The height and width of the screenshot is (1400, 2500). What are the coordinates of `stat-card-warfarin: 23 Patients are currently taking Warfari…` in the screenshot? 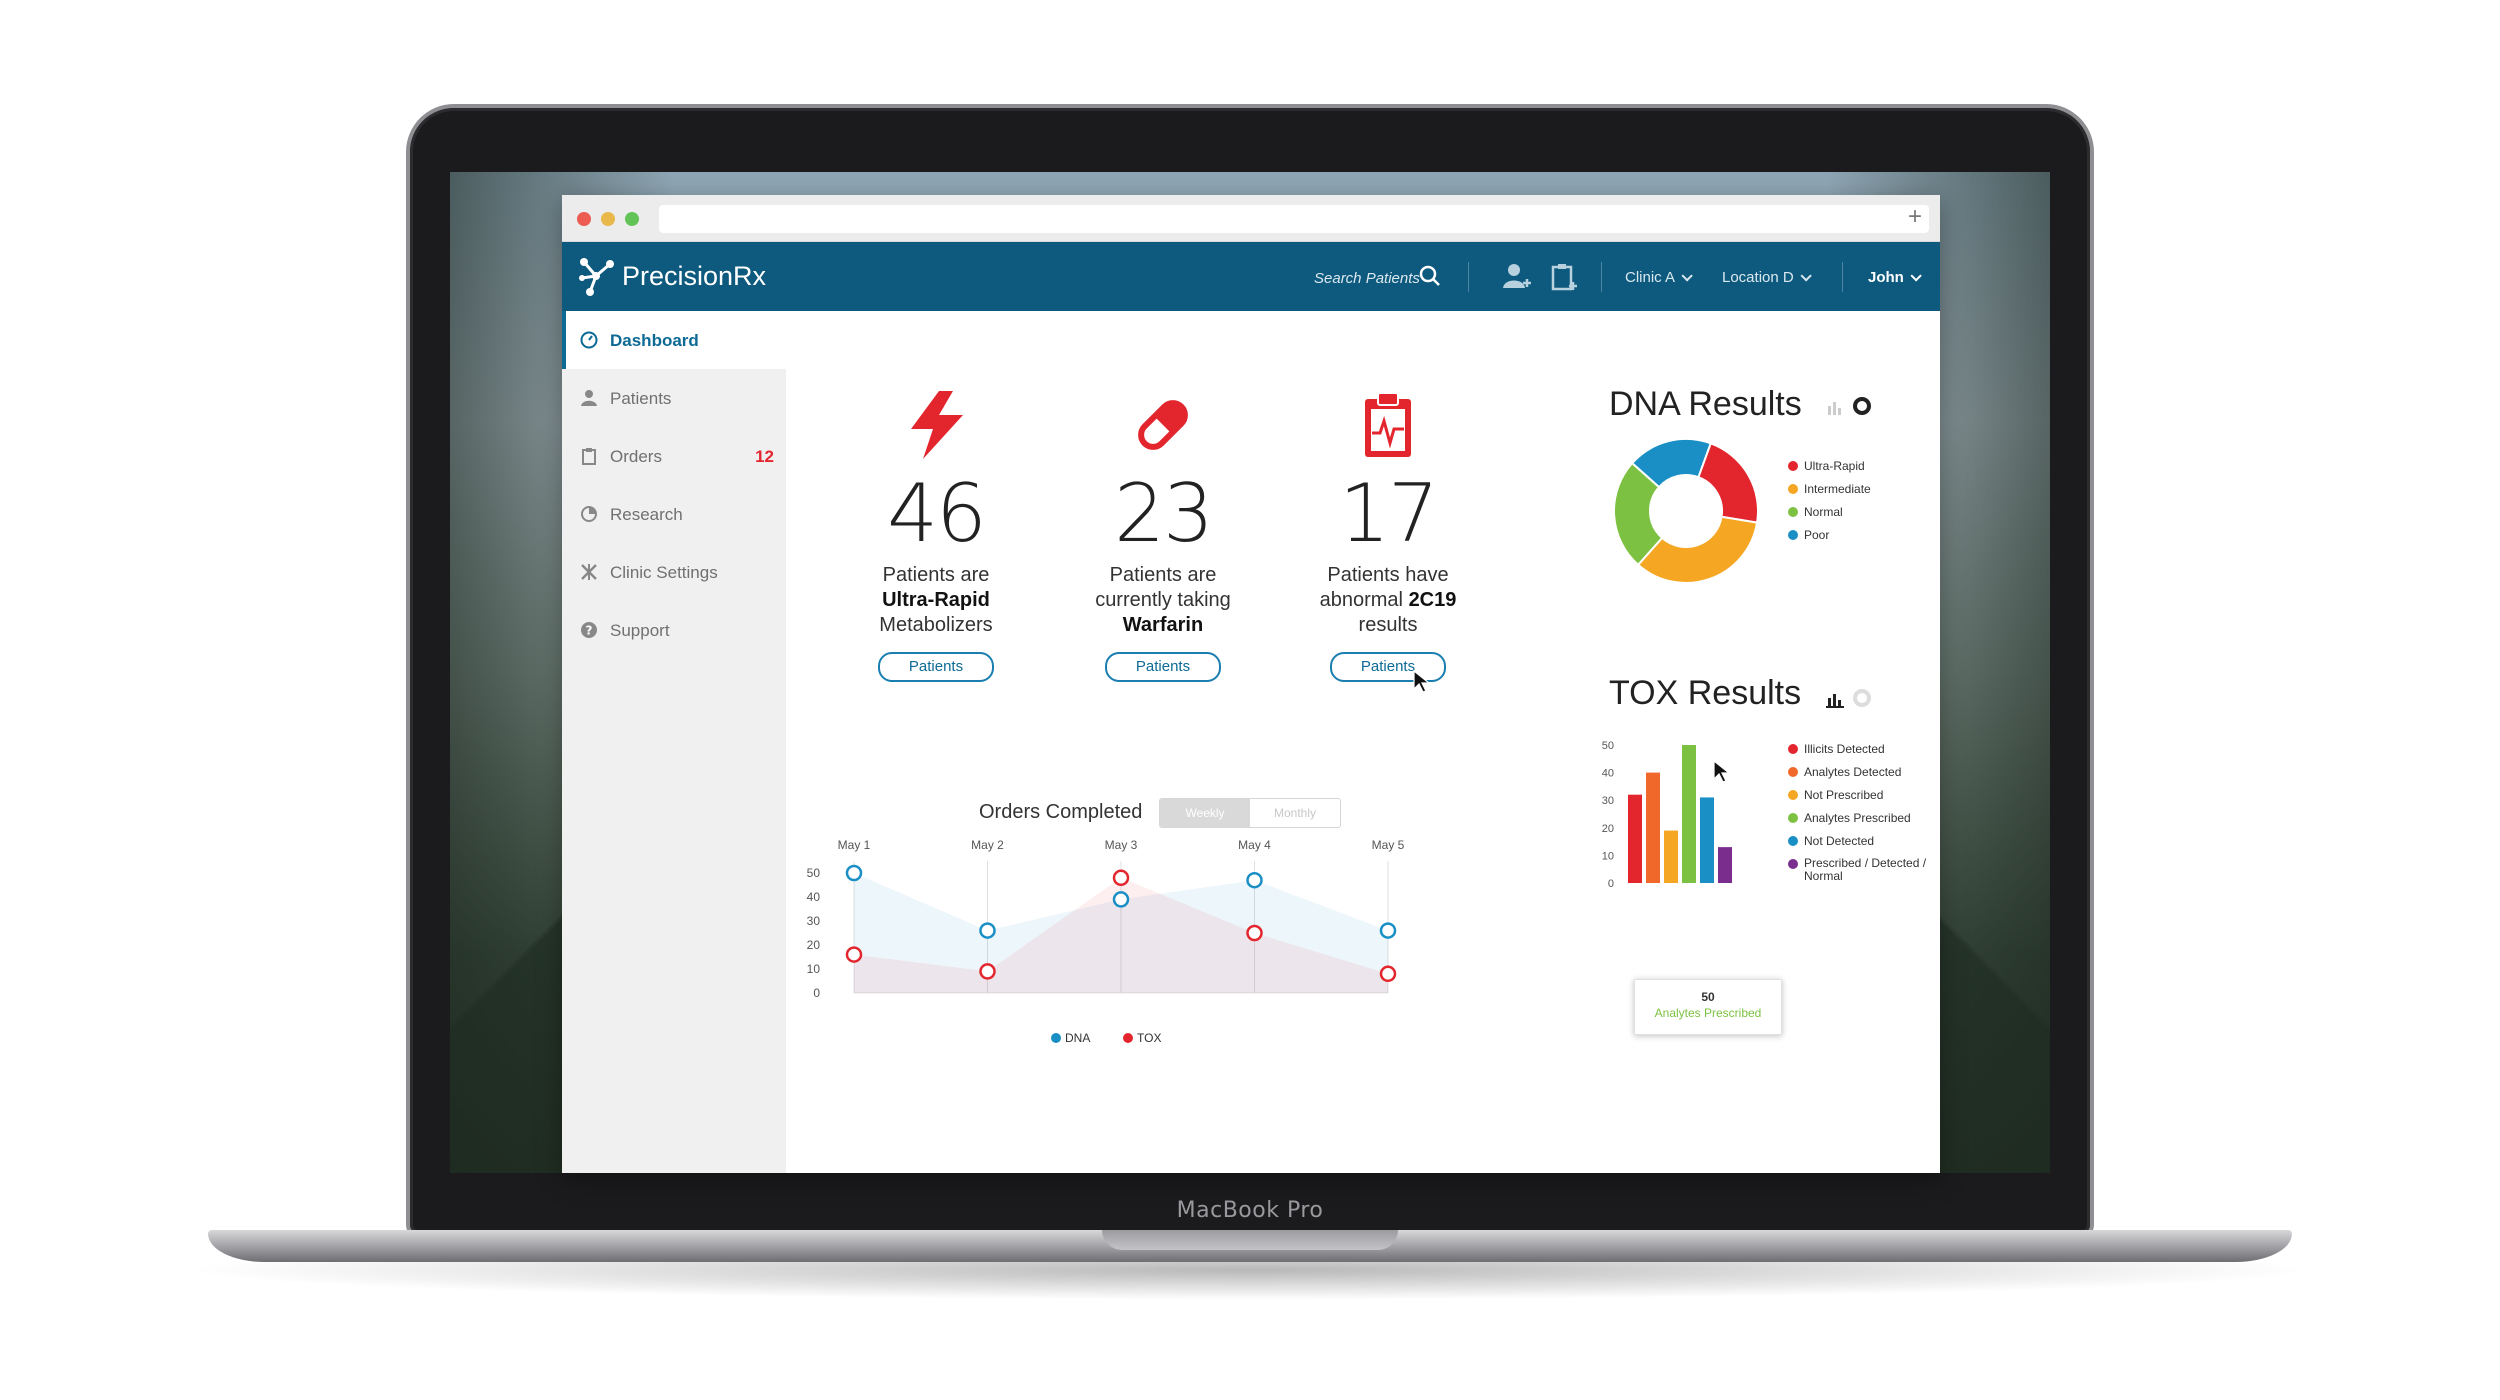 It's located at (1163, 536).